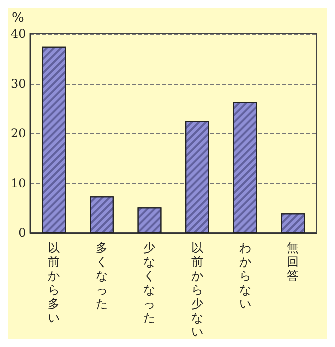 The image size is (335, 347). What do you see at coordinates (18, 133) in the screenshot?
I see `y-tick-label: 20` at bounding box center [18, 133].